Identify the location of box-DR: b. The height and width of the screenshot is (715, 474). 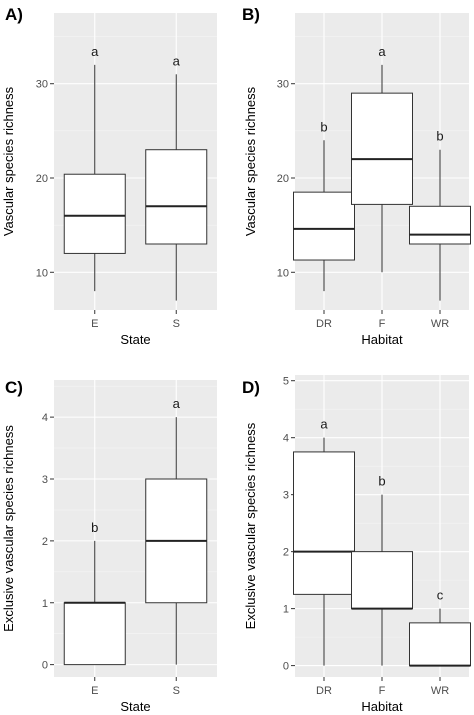
(324, 205).